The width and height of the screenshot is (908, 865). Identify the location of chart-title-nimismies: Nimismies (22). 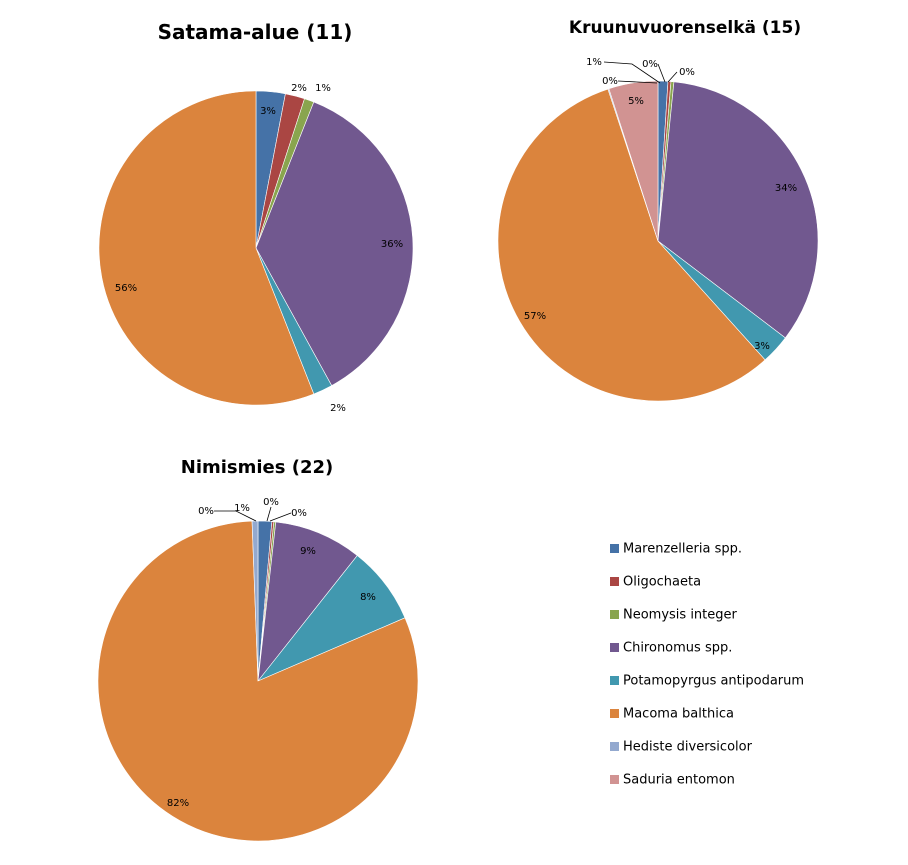
(257, 467).